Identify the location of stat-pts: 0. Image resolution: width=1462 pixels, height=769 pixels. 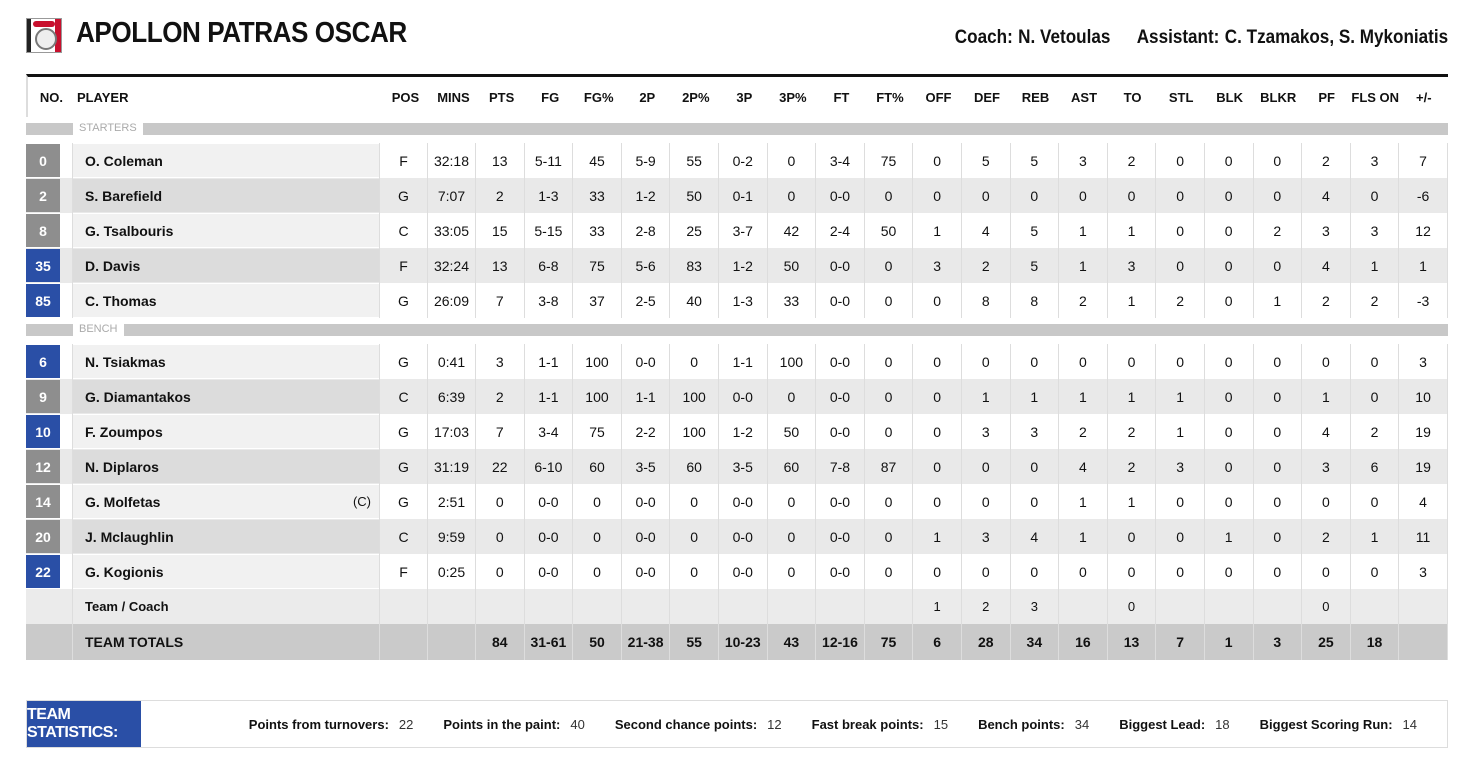
(500, 501).